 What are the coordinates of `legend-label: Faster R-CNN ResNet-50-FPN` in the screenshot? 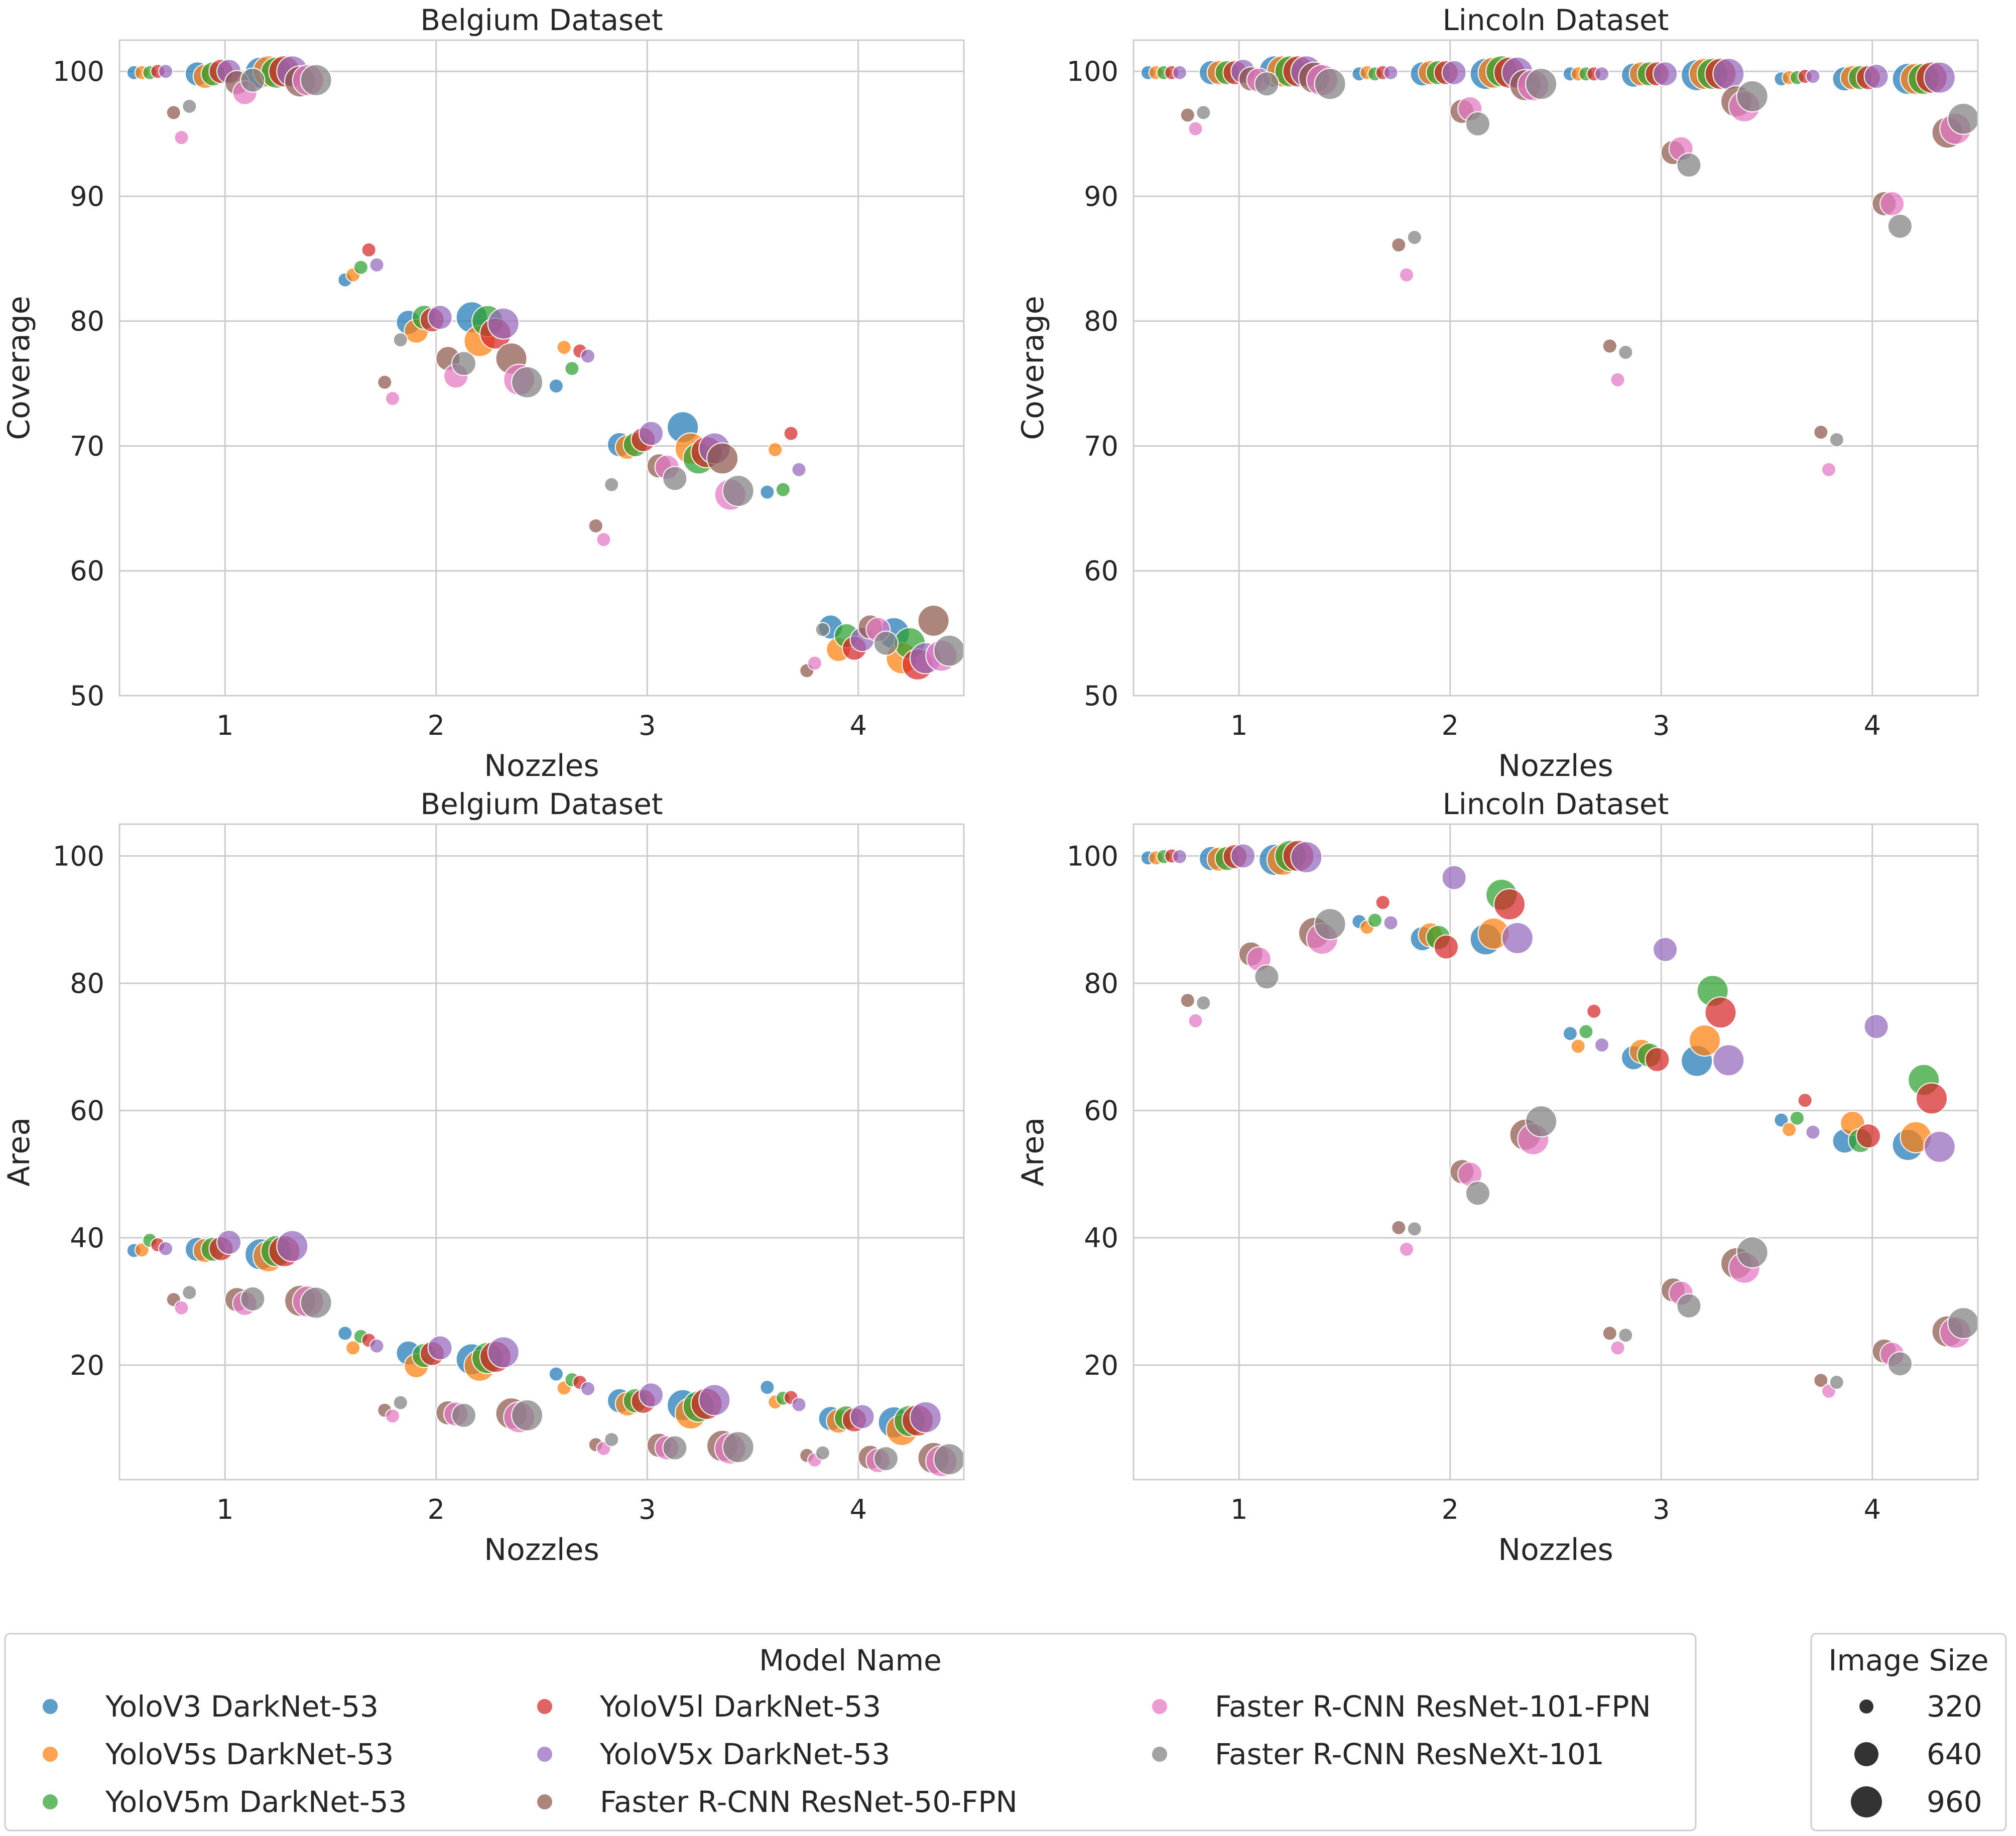 It's located at (809, 1802).